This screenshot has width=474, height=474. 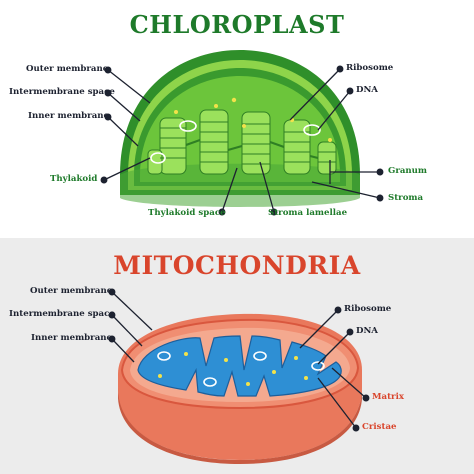 I want to click on mito-cristae-label: Cristae, so click(x=379, y=427).